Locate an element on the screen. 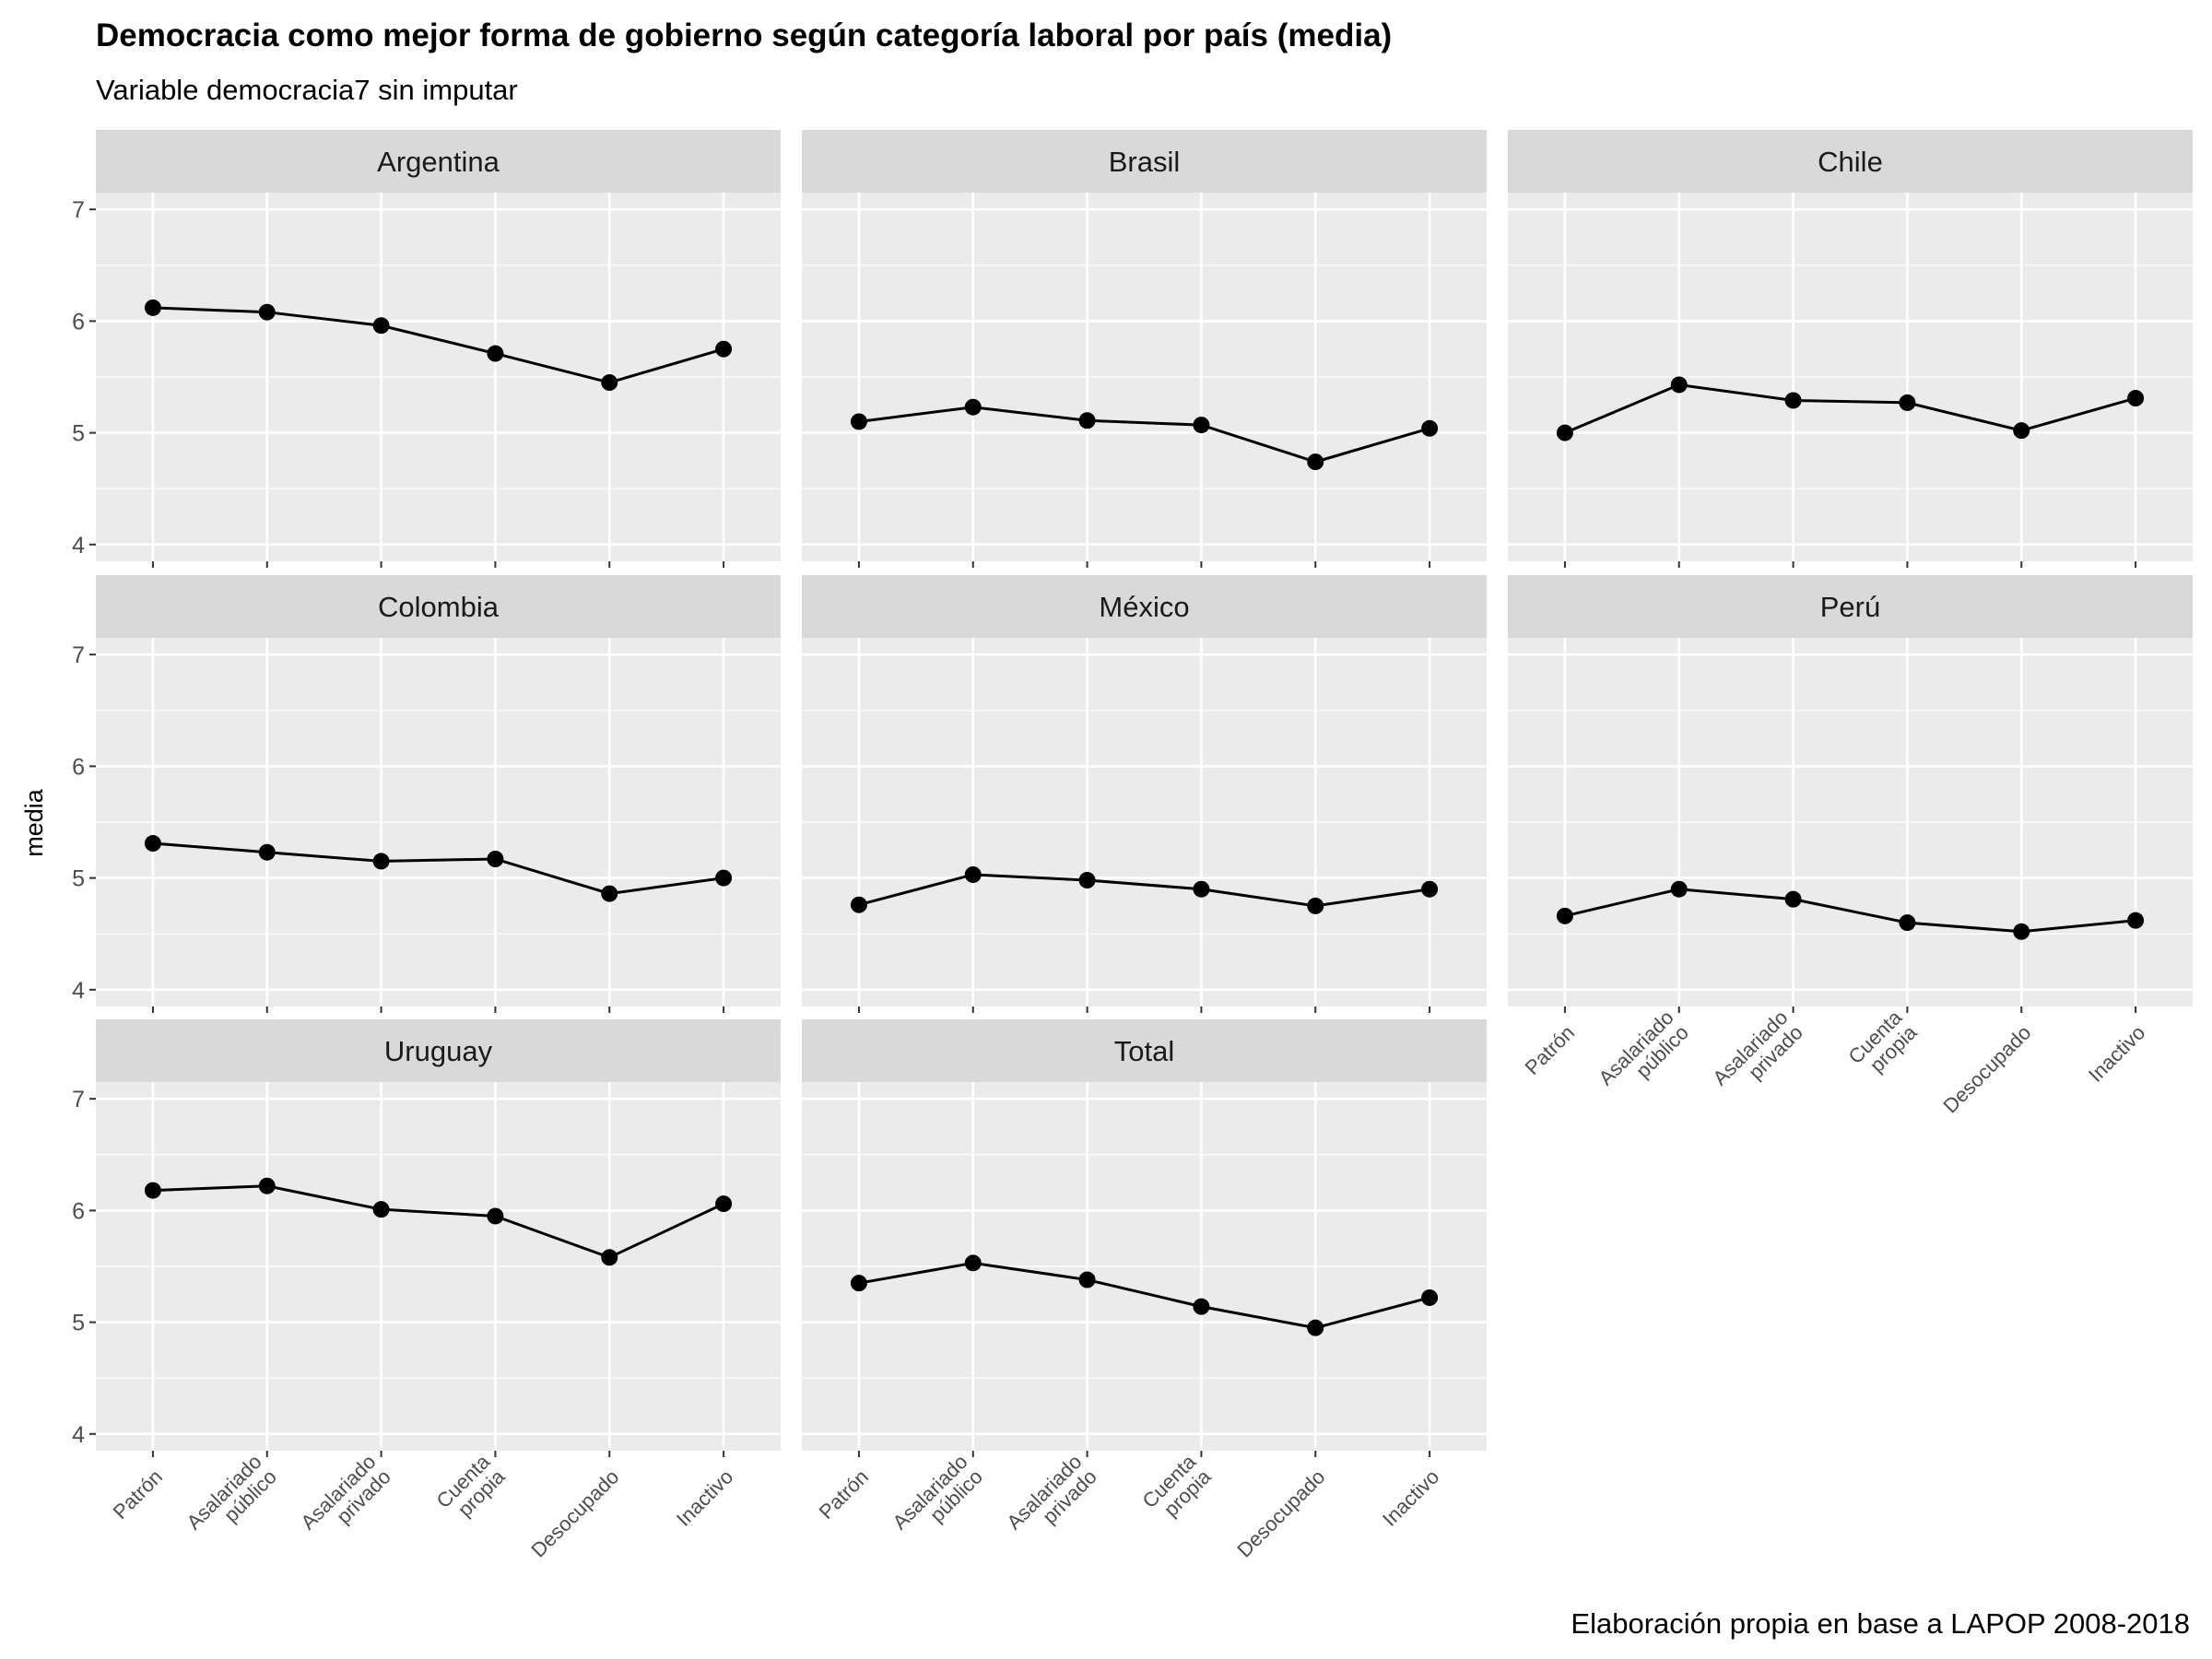 The width and height of the screenshot is (2212, 1659). facet-strip-label: México is located at coordinates (1144, 607).